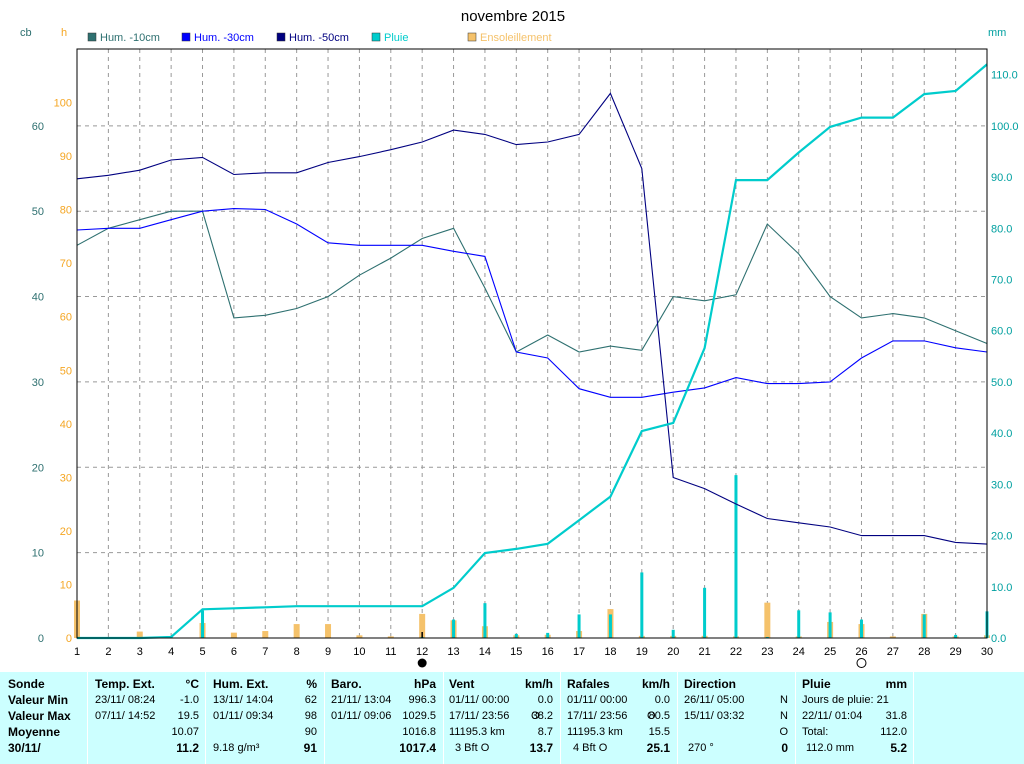  What do you see at coordinates (66, 478) in the screenshot?
I see `sun-tick-label: 30` at bounding box center [66, 478].